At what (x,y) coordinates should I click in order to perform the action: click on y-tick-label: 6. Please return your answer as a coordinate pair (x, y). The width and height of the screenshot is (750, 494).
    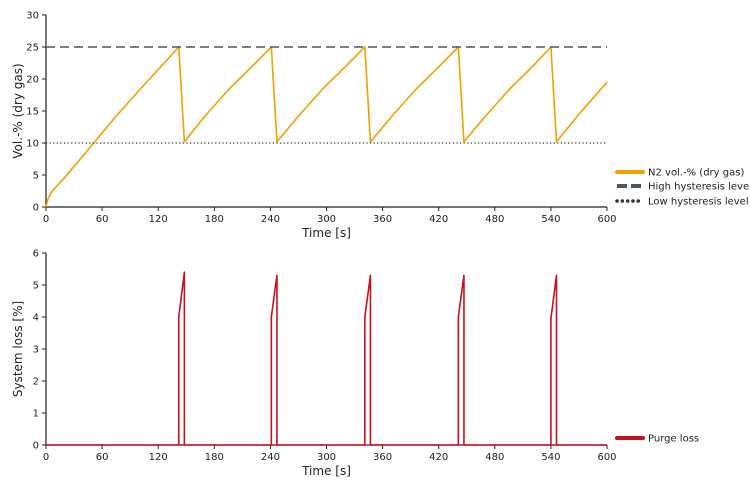
    Looking at the image, I should click on (36, 254).